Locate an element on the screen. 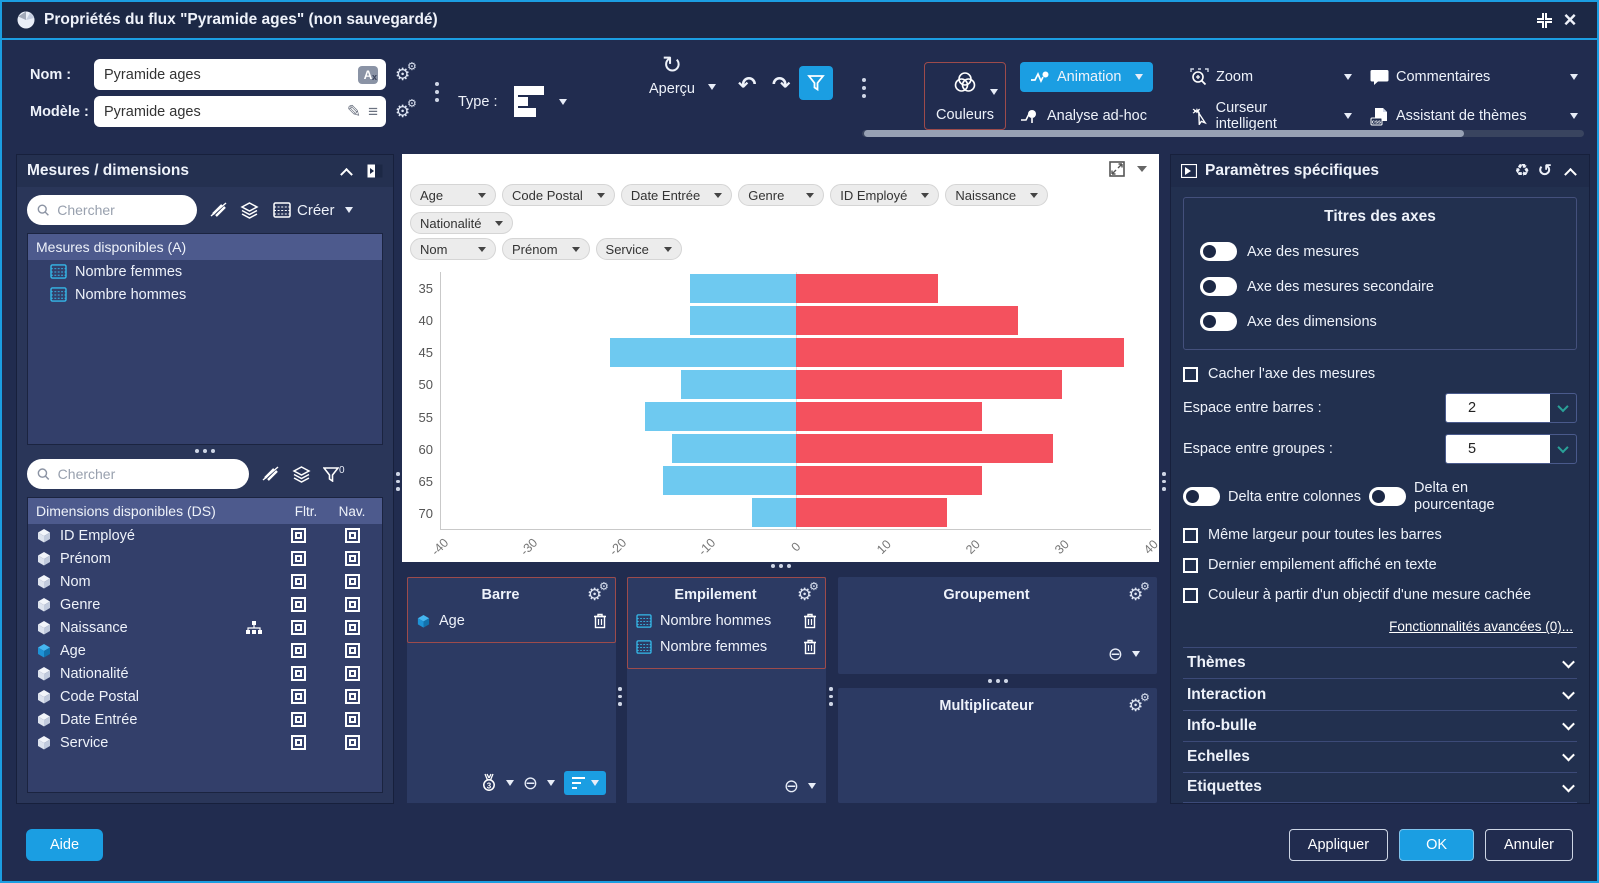 The width and height of the screenshot is (1599, 883). dernier-empilement-checkbox is located at coordinates (1190, 565).